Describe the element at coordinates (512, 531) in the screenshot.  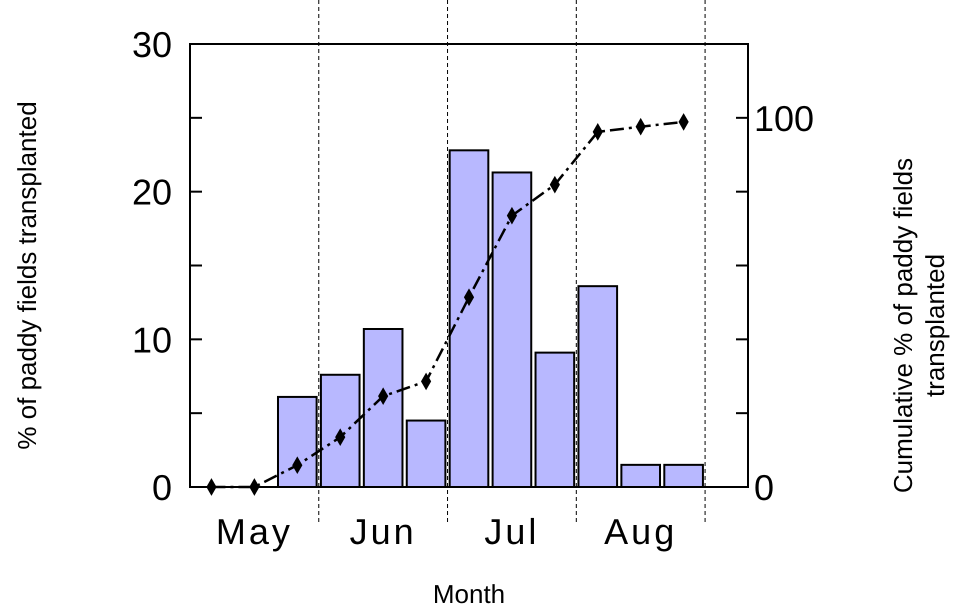
I see `x-tick-label: Jul` at that location.